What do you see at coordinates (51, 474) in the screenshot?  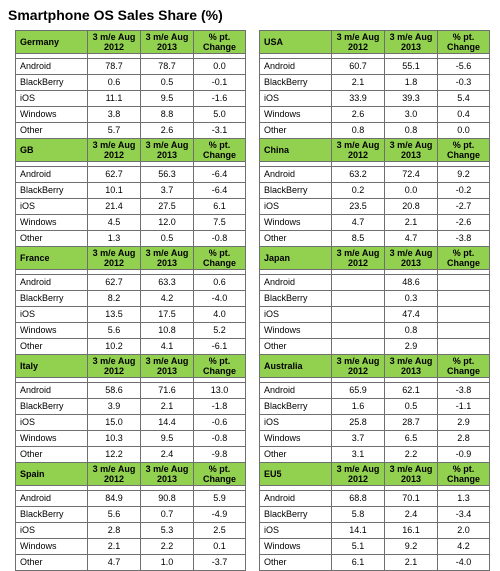 I see `region-name: Spain` at bounding box center [51, 474].